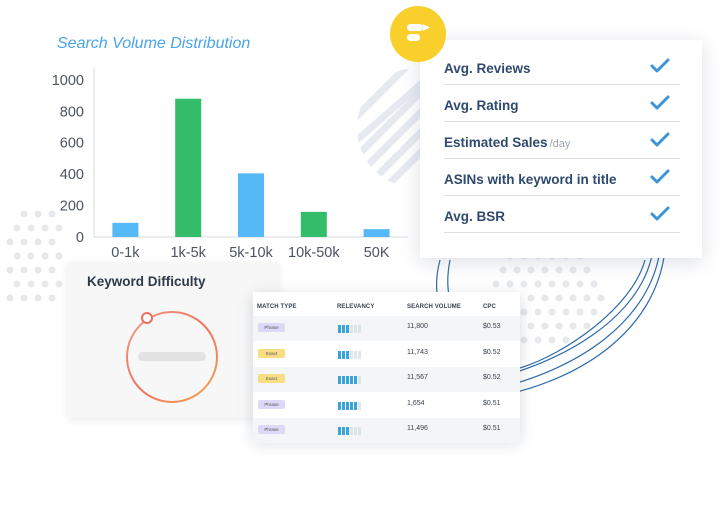 This screenshot has width=720, height=530. What do you see at coordinates (496, 142) in the screenshot?
I see `checklist-label-text: Estimated Sales` at bounding box center [496, 142].